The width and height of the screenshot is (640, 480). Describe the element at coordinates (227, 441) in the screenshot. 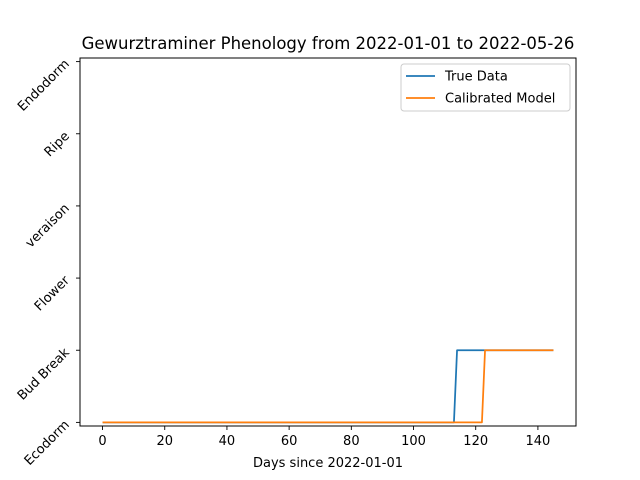

I see `x-tick-label: 40` at that location.